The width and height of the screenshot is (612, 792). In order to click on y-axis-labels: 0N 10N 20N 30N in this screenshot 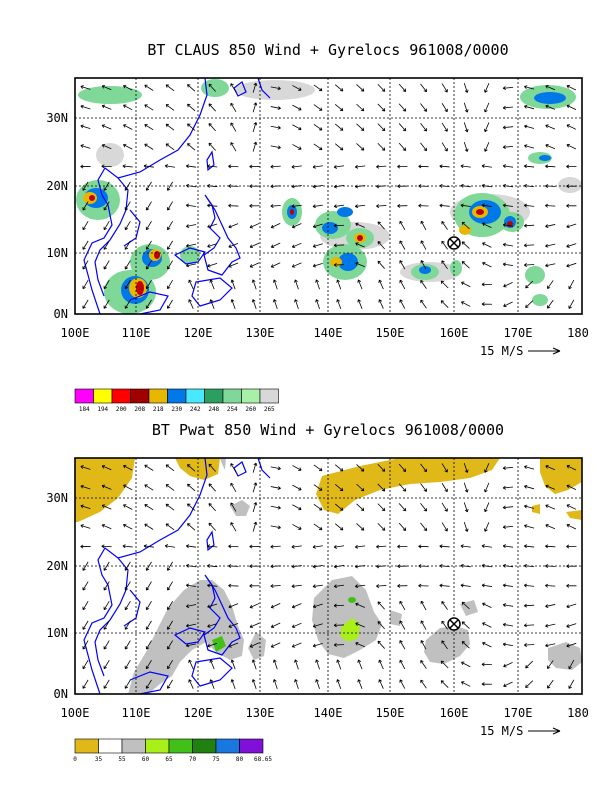, I will do `click(57, 216)`.